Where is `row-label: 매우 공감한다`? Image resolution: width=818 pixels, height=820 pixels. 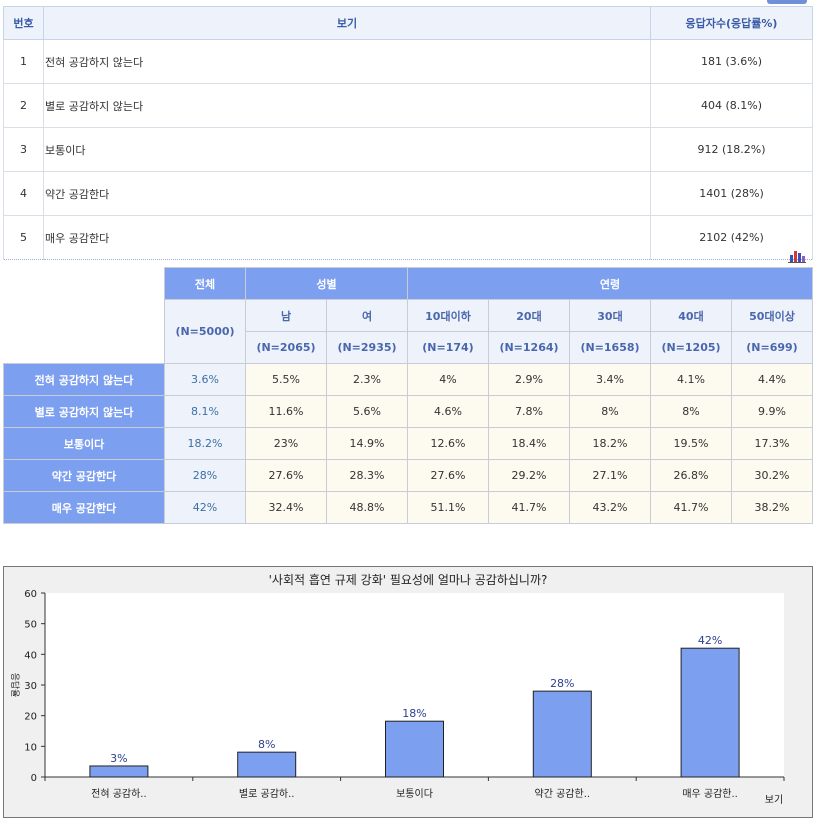 row-label: 매우 공감한다 is located at coordinates (84, 507).